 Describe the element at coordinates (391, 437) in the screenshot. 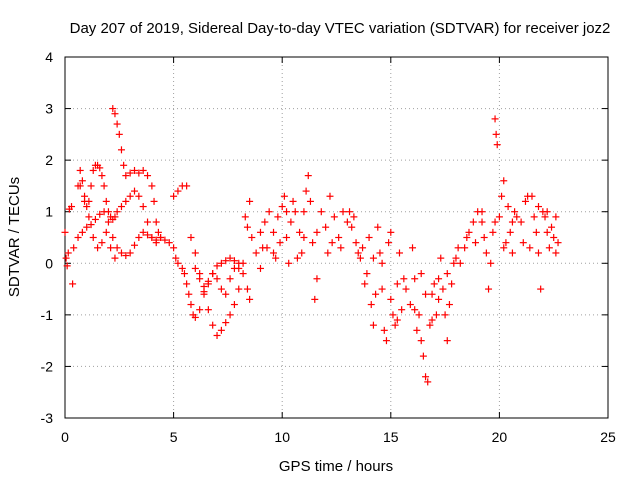

I see `x-tick-label: 15` at that location.